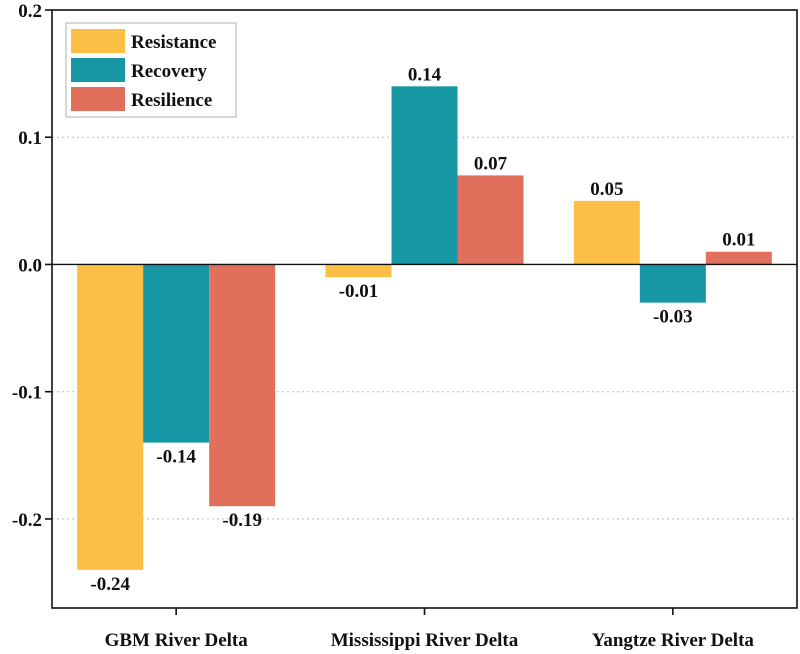 The width and height of the screenshot is (800, 654). Describe the element at coordinates (27, 520) in the screenshot. I see `y-tick-label: -0.2` at that location.